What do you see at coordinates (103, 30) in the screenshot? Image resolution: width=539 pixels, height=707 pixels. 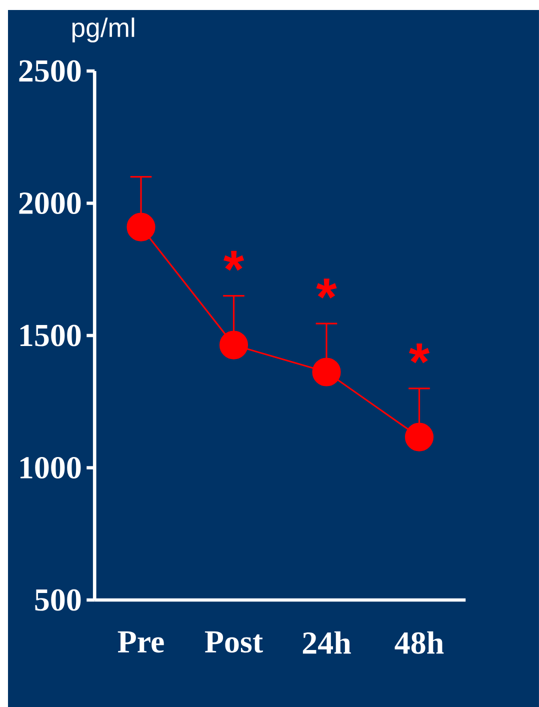 I see `y-axis-title: pg/ml` at bounding box center [103, 30].